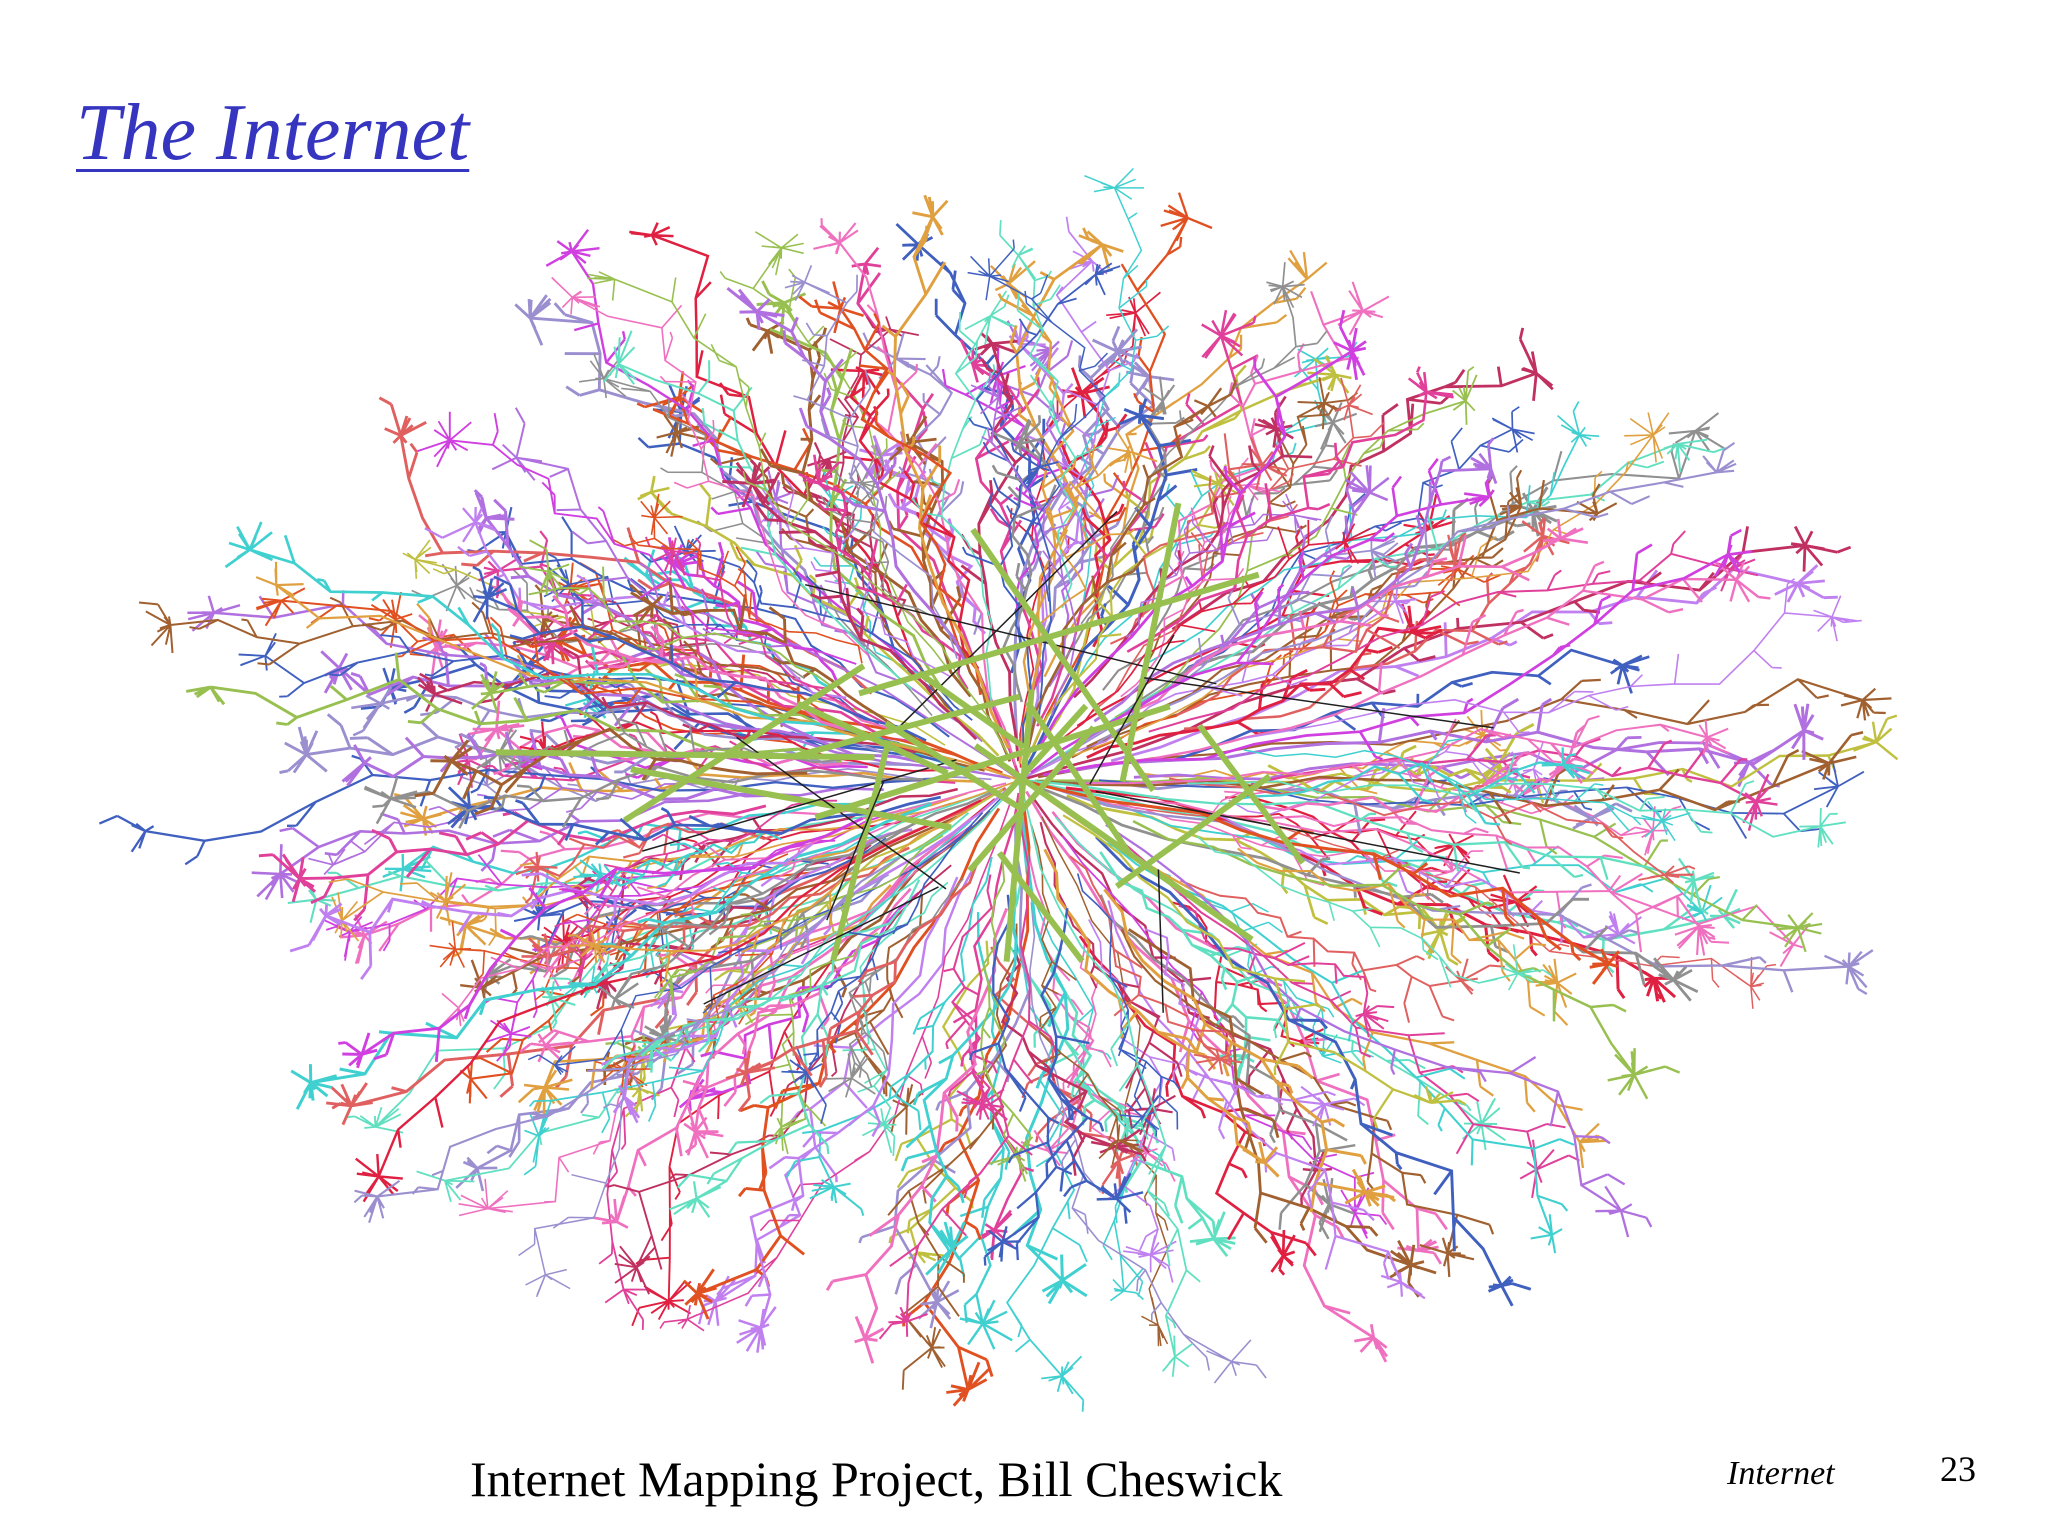 The height and width of the screenshot is (1536, 2048). I want to click on slide-title: The Internet, so click(273, 133).